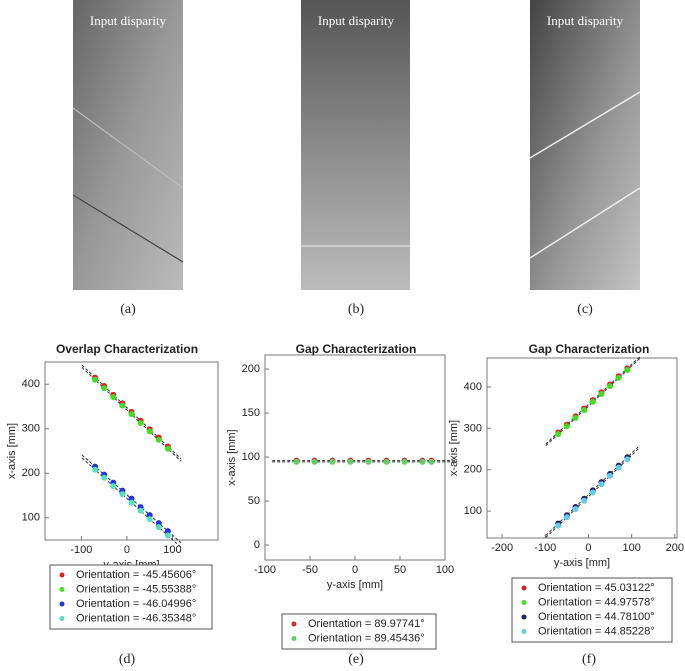 Image resolution: width=685 pixels, height=671 pixels. What do you see at coordinates (502, 548) in the screenshot?
I see `x-tick-label: -200` at bounding box center [502, 548].